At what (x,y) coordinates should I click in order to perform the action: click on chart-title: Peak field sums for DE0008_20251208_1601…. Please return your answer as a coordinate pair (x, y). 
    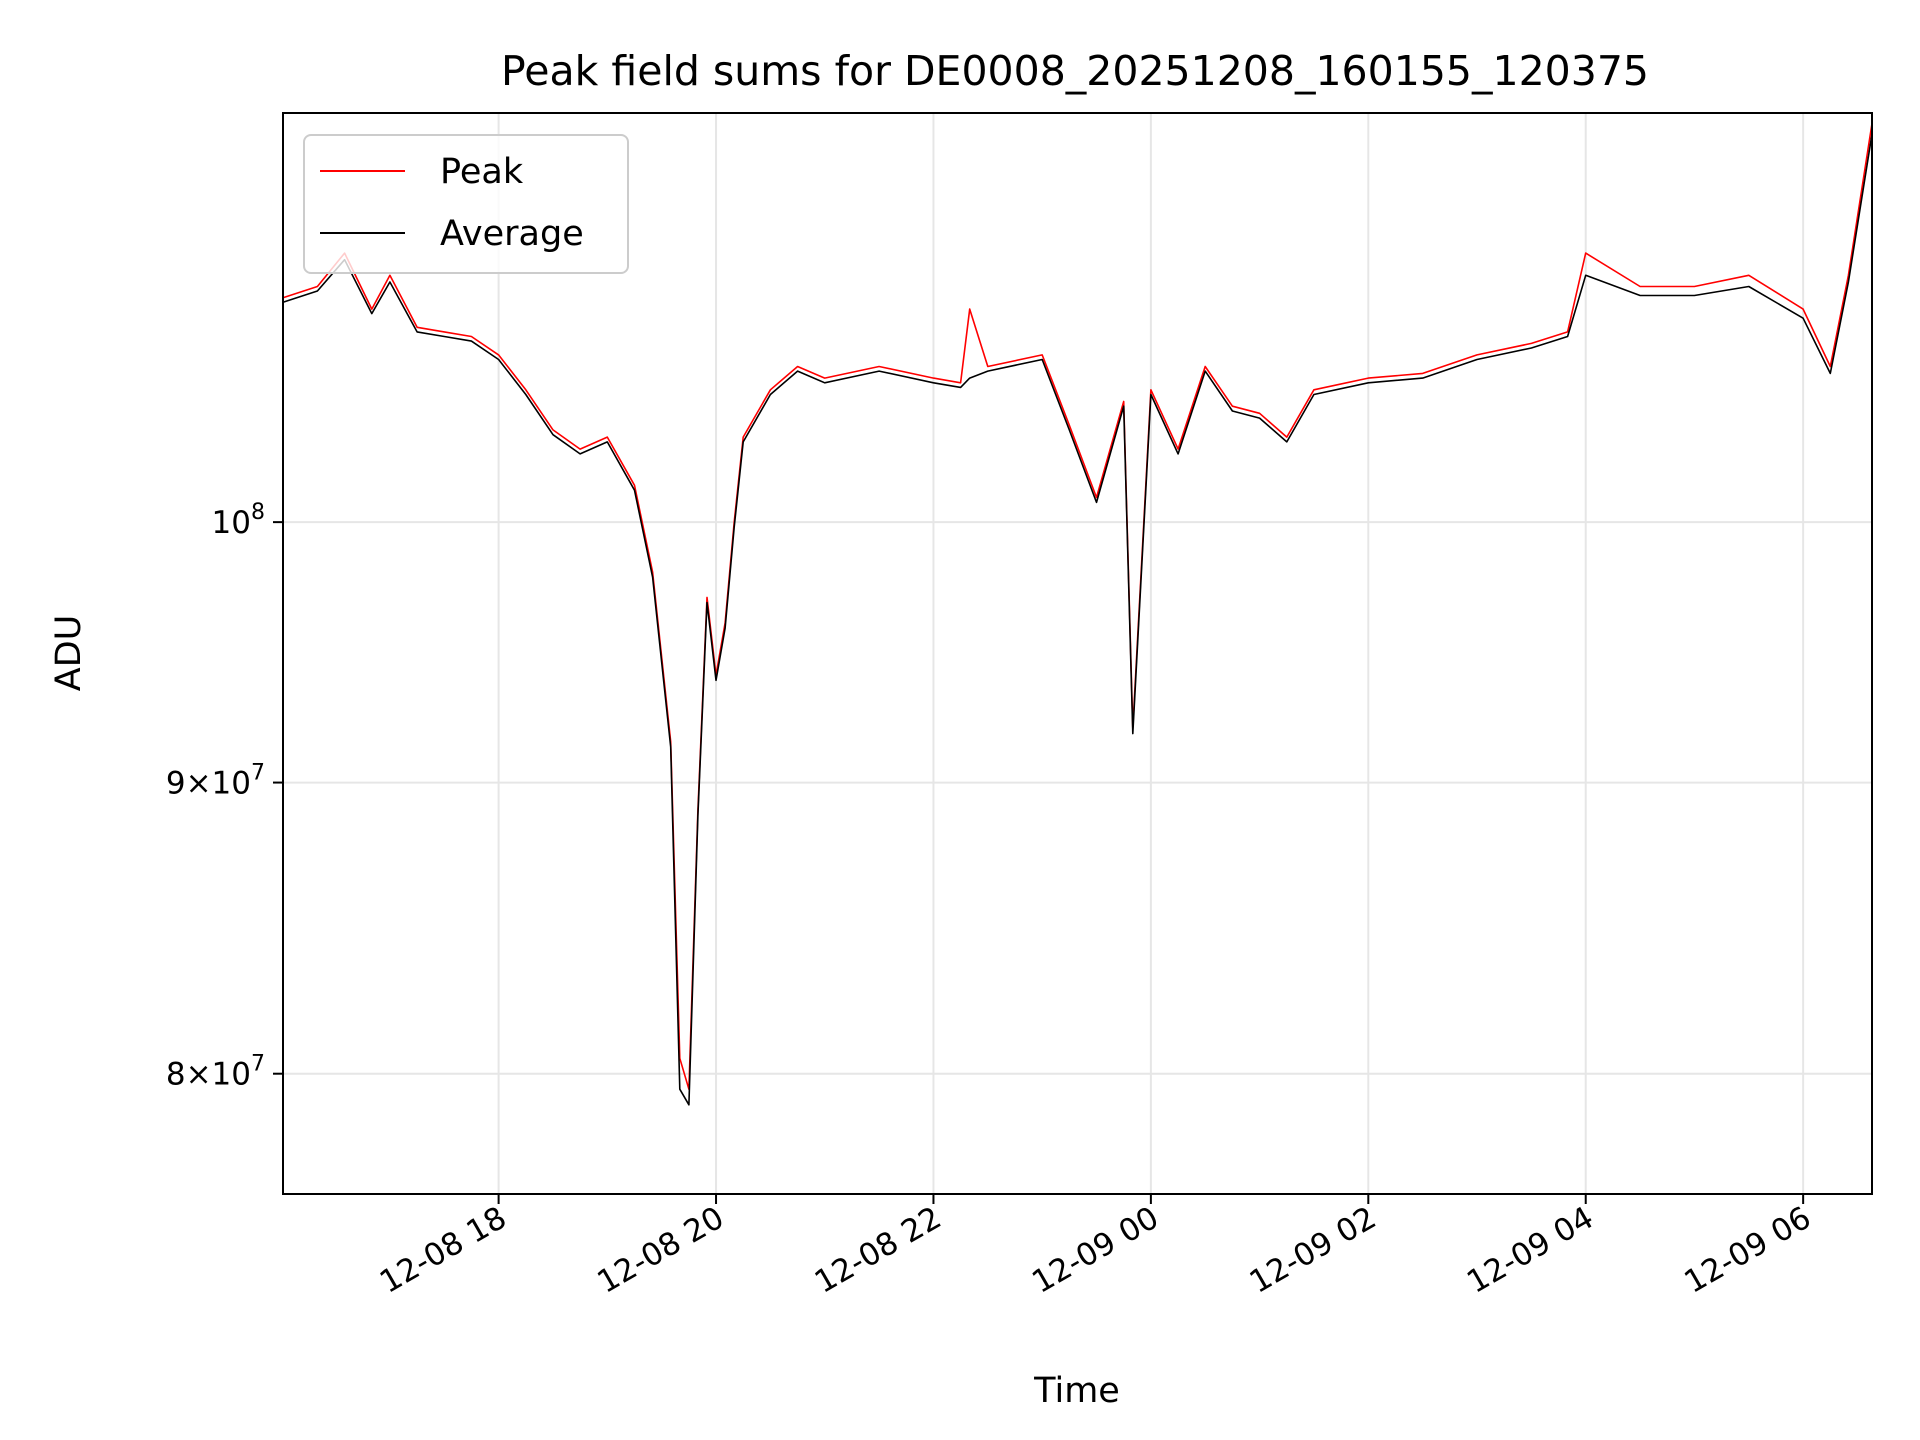
    Looking at the image, I should click on (1075, 71).